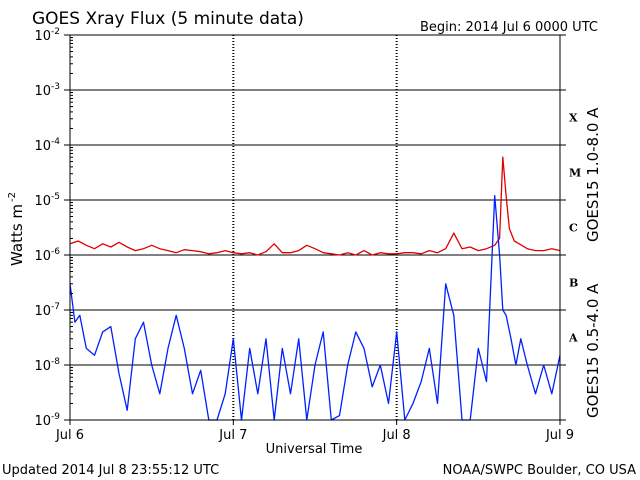 This screenshot has height=480, width=640. I want to click on chart-title: GOES Xray Flux (5 minute data), so click(168, 19).